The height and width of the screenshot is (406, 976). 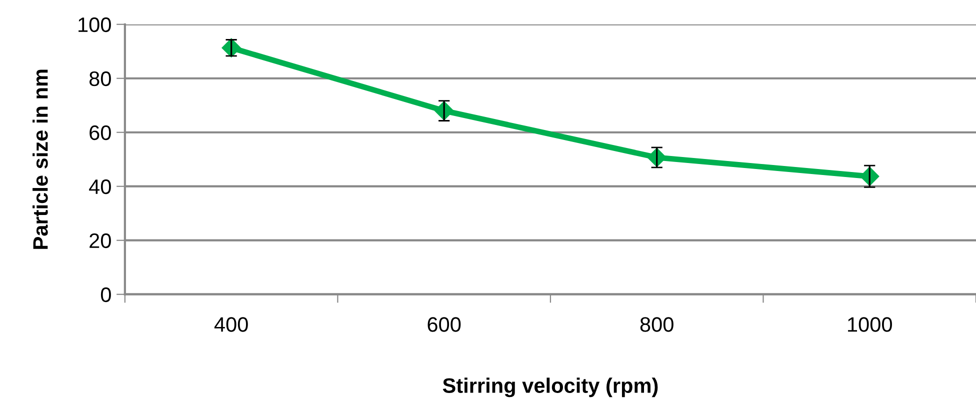 What do you see at coordinates (444, 324) in the screenshot?
I see `x-tick-label: 600` at bounding box center [444, 324].